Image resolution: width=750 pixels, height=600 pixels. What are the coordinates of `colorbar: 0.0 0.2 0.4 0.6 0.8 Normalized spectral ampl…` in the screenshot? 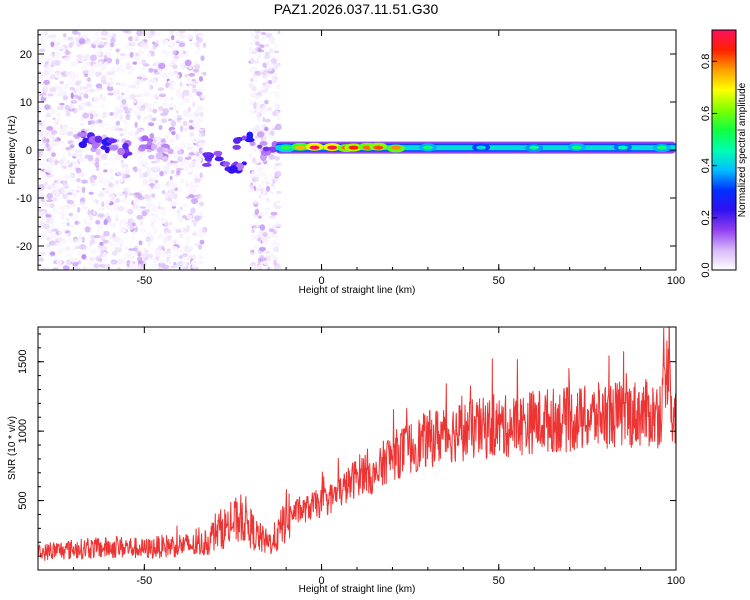 It's located at (724, 153).